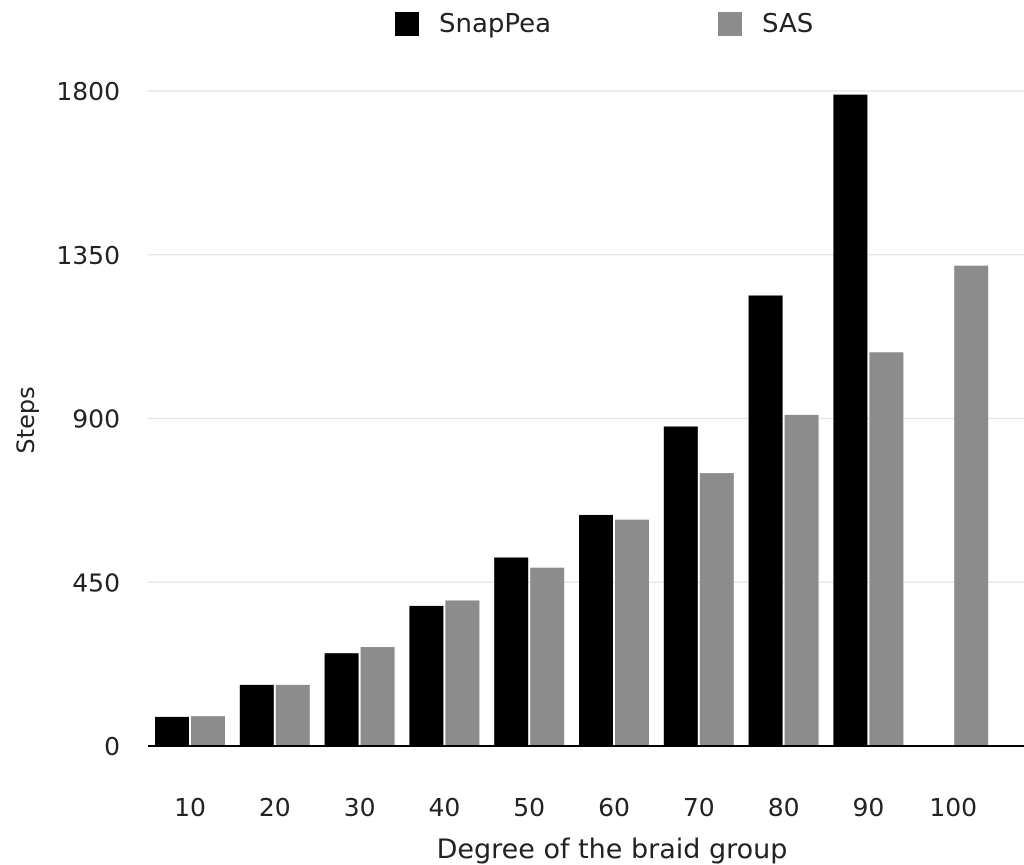 The width and height of the screenshot is (1024, 865). Describe the element at coordinates (495, 24) in the screenshot. I see `legend-label-snappea: SnapPea` at that location.